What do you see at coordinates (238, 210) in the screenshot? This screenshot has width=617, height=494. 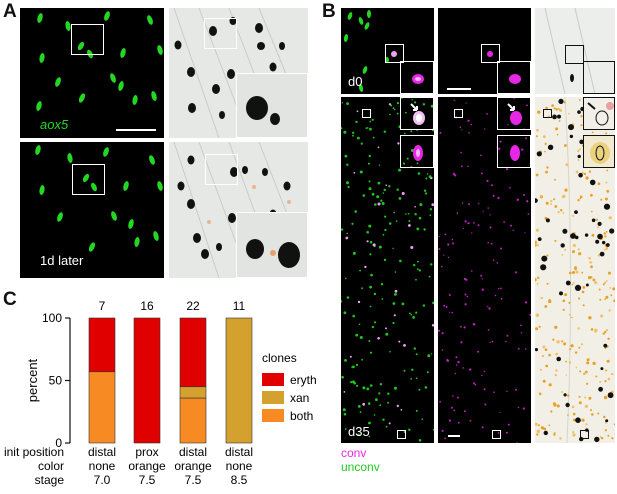 I see `panel-a-bright-bottom` at bounding box center [238, 210].